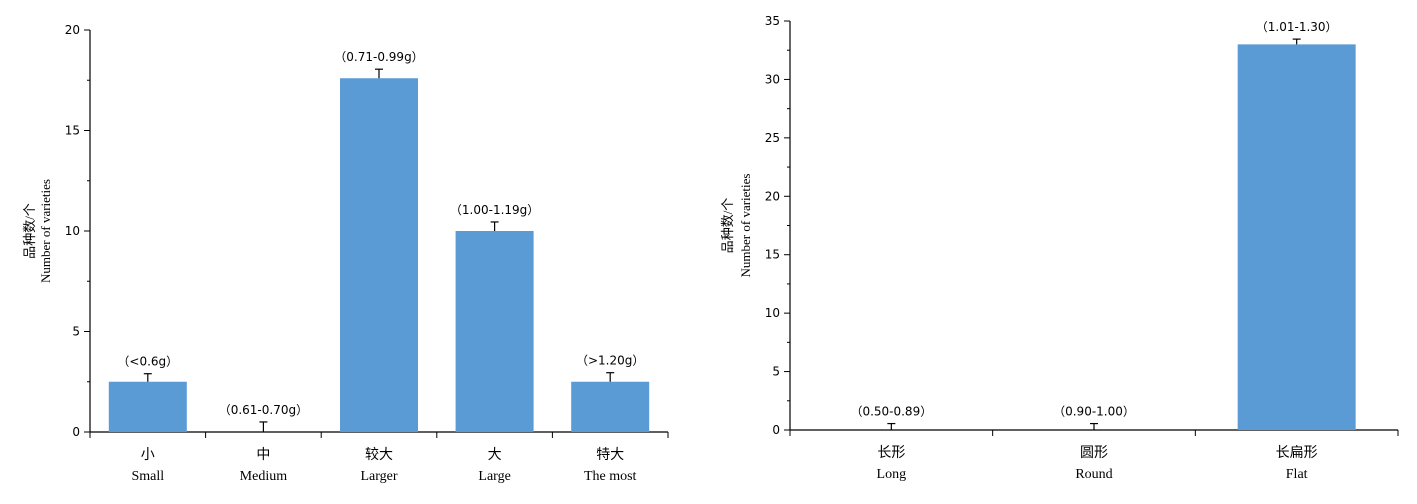  Describe the element at coordinates (610, 455) in the screenshot. I see `x-category-label-cn: 特大` at that location.